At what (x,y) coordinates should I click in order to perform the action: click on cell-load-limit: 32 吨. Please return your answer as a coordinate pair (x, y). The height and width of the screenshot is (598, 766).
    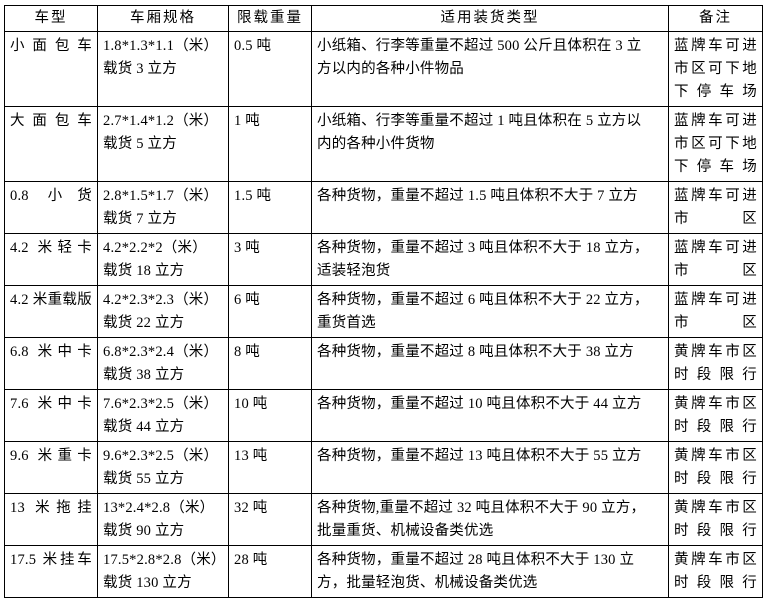
    Looking at the image, I should click on (270, 519).